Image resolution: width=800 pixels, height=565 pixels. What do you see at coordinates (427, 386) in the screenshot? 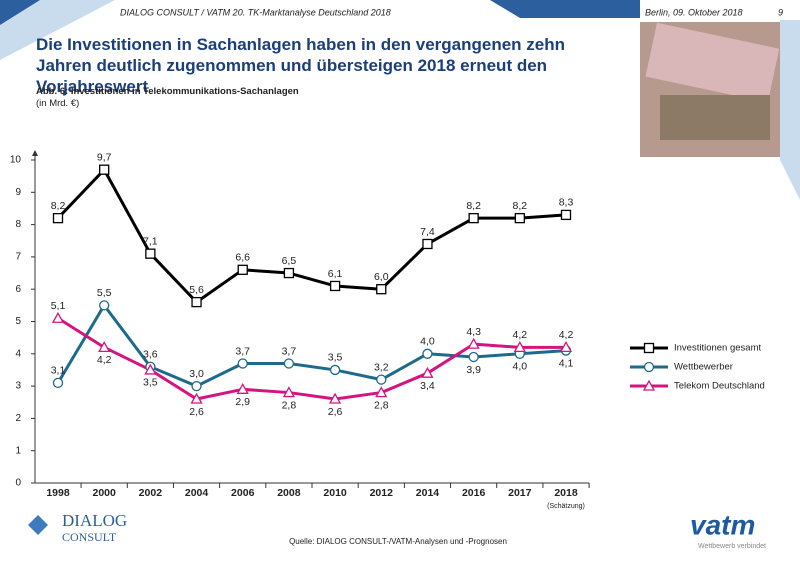
I see `value-label: 3,4` at bounding box center [427, 386].